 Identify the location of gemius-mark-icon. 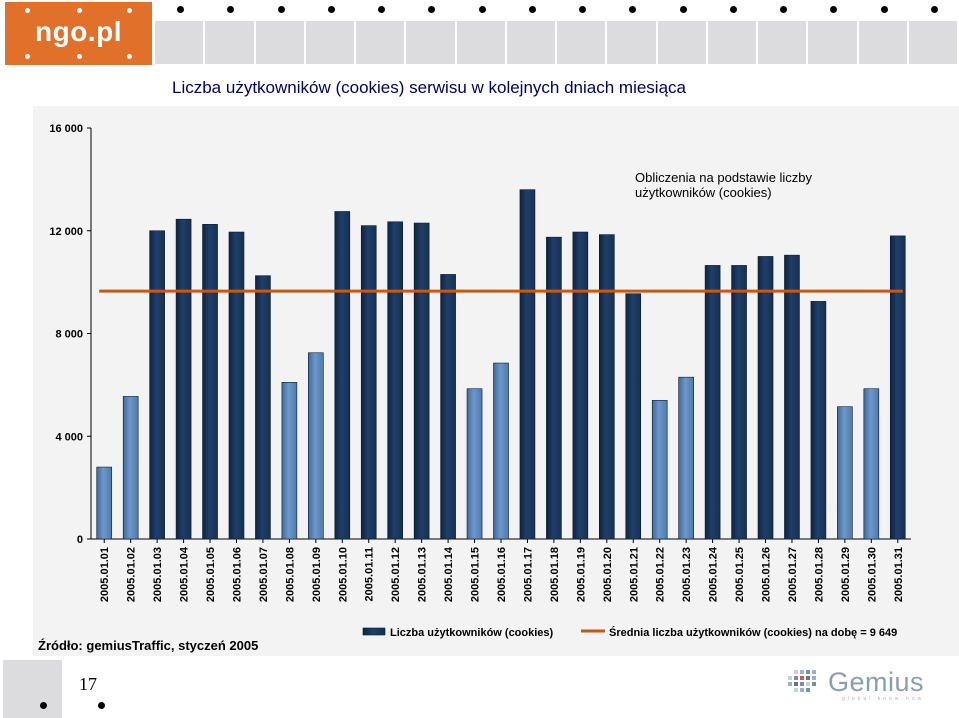
(802, 681).